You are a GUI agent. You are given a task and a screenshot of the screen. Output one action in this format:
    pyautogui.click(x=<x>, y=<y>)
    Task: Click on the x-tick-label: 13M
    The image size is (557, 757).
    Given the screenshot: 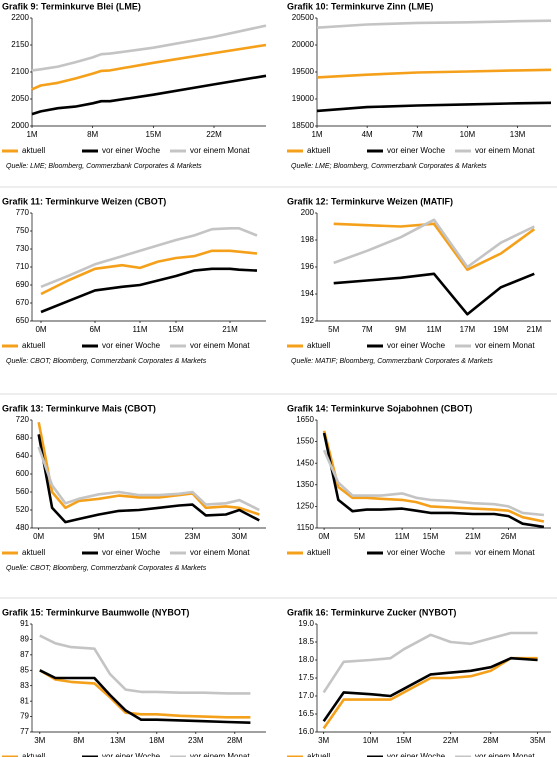 What is the action you would take?
    pyautogui.click(x=118, y=740)
    